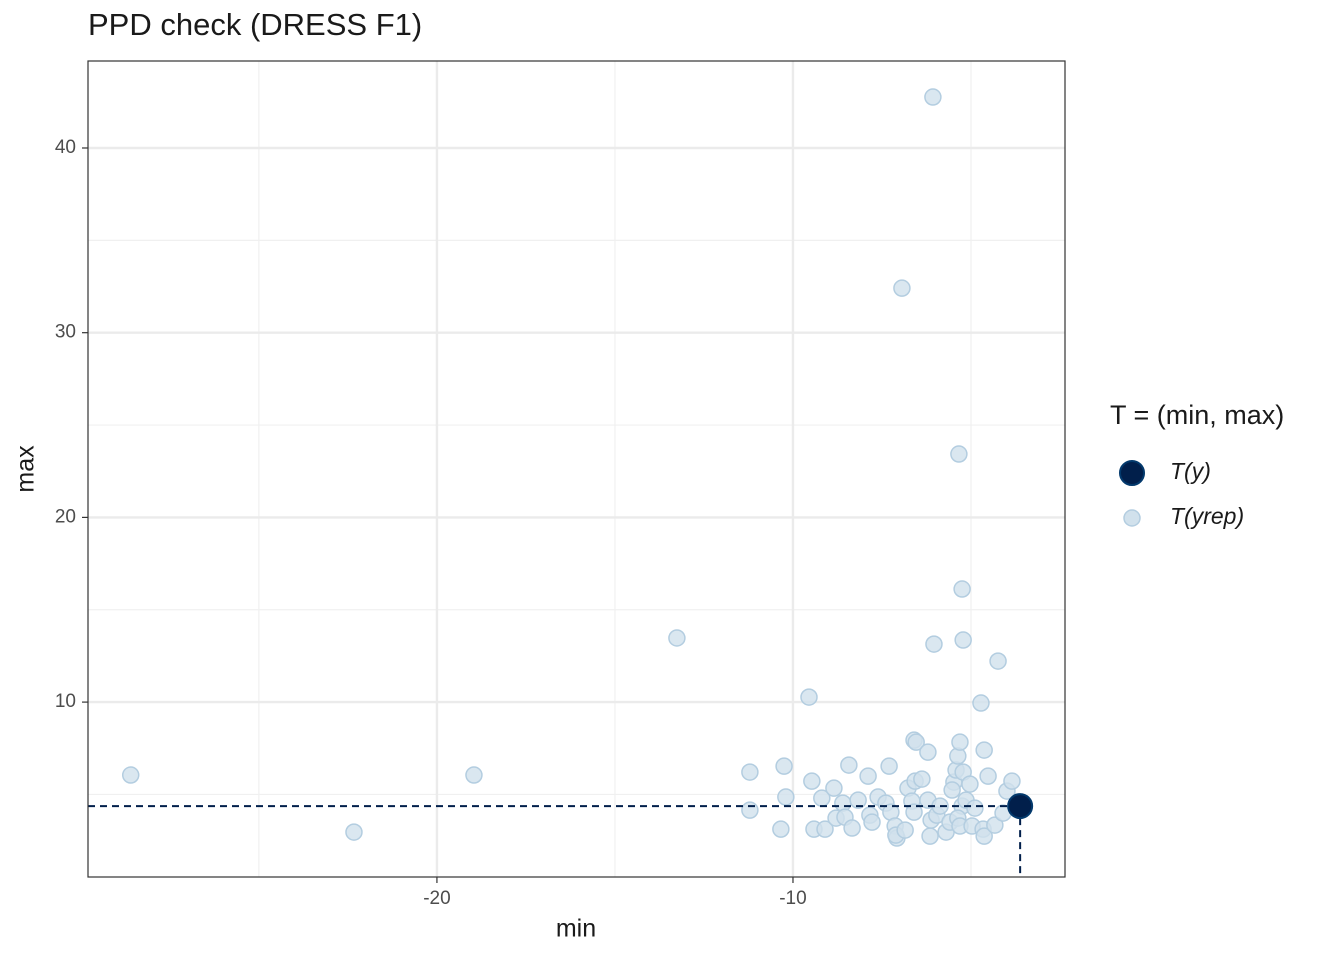 This screenshot has width=1344, height=960. I want to click on x-tick-label: -20, so click(436, 898).